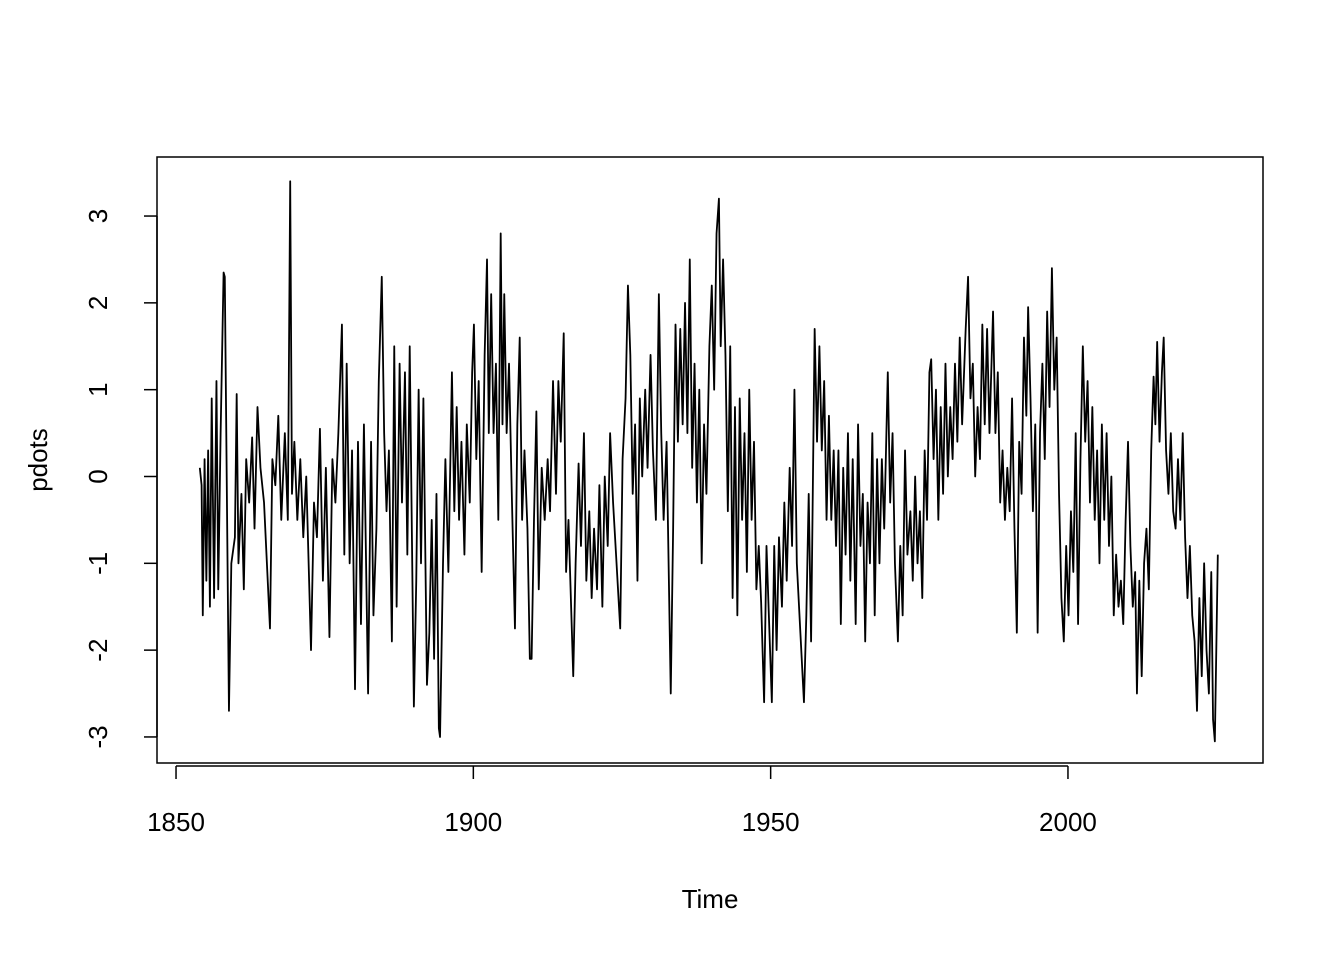  Describe the element at coordinates (98, 563) in the screenshot. I see `y-tick-label: -1` at that location.